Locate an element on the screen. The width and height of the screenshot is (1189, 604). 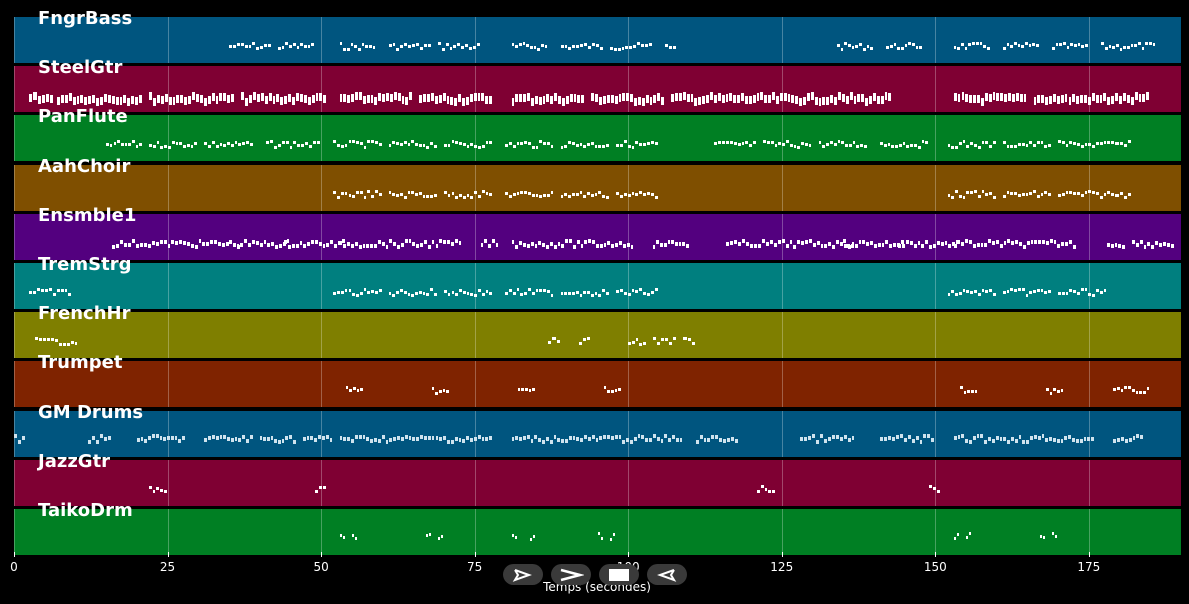
play-button is located at coordinates (523, 574).